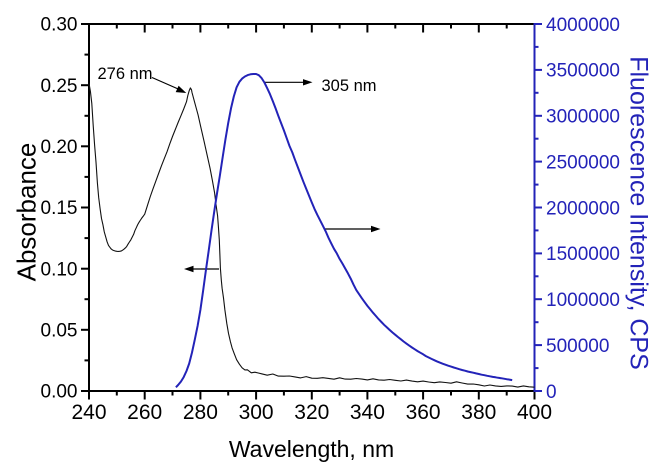 This screenshot has width=667, height=475. I want to click on svg-text: 280, so click(200, 412).